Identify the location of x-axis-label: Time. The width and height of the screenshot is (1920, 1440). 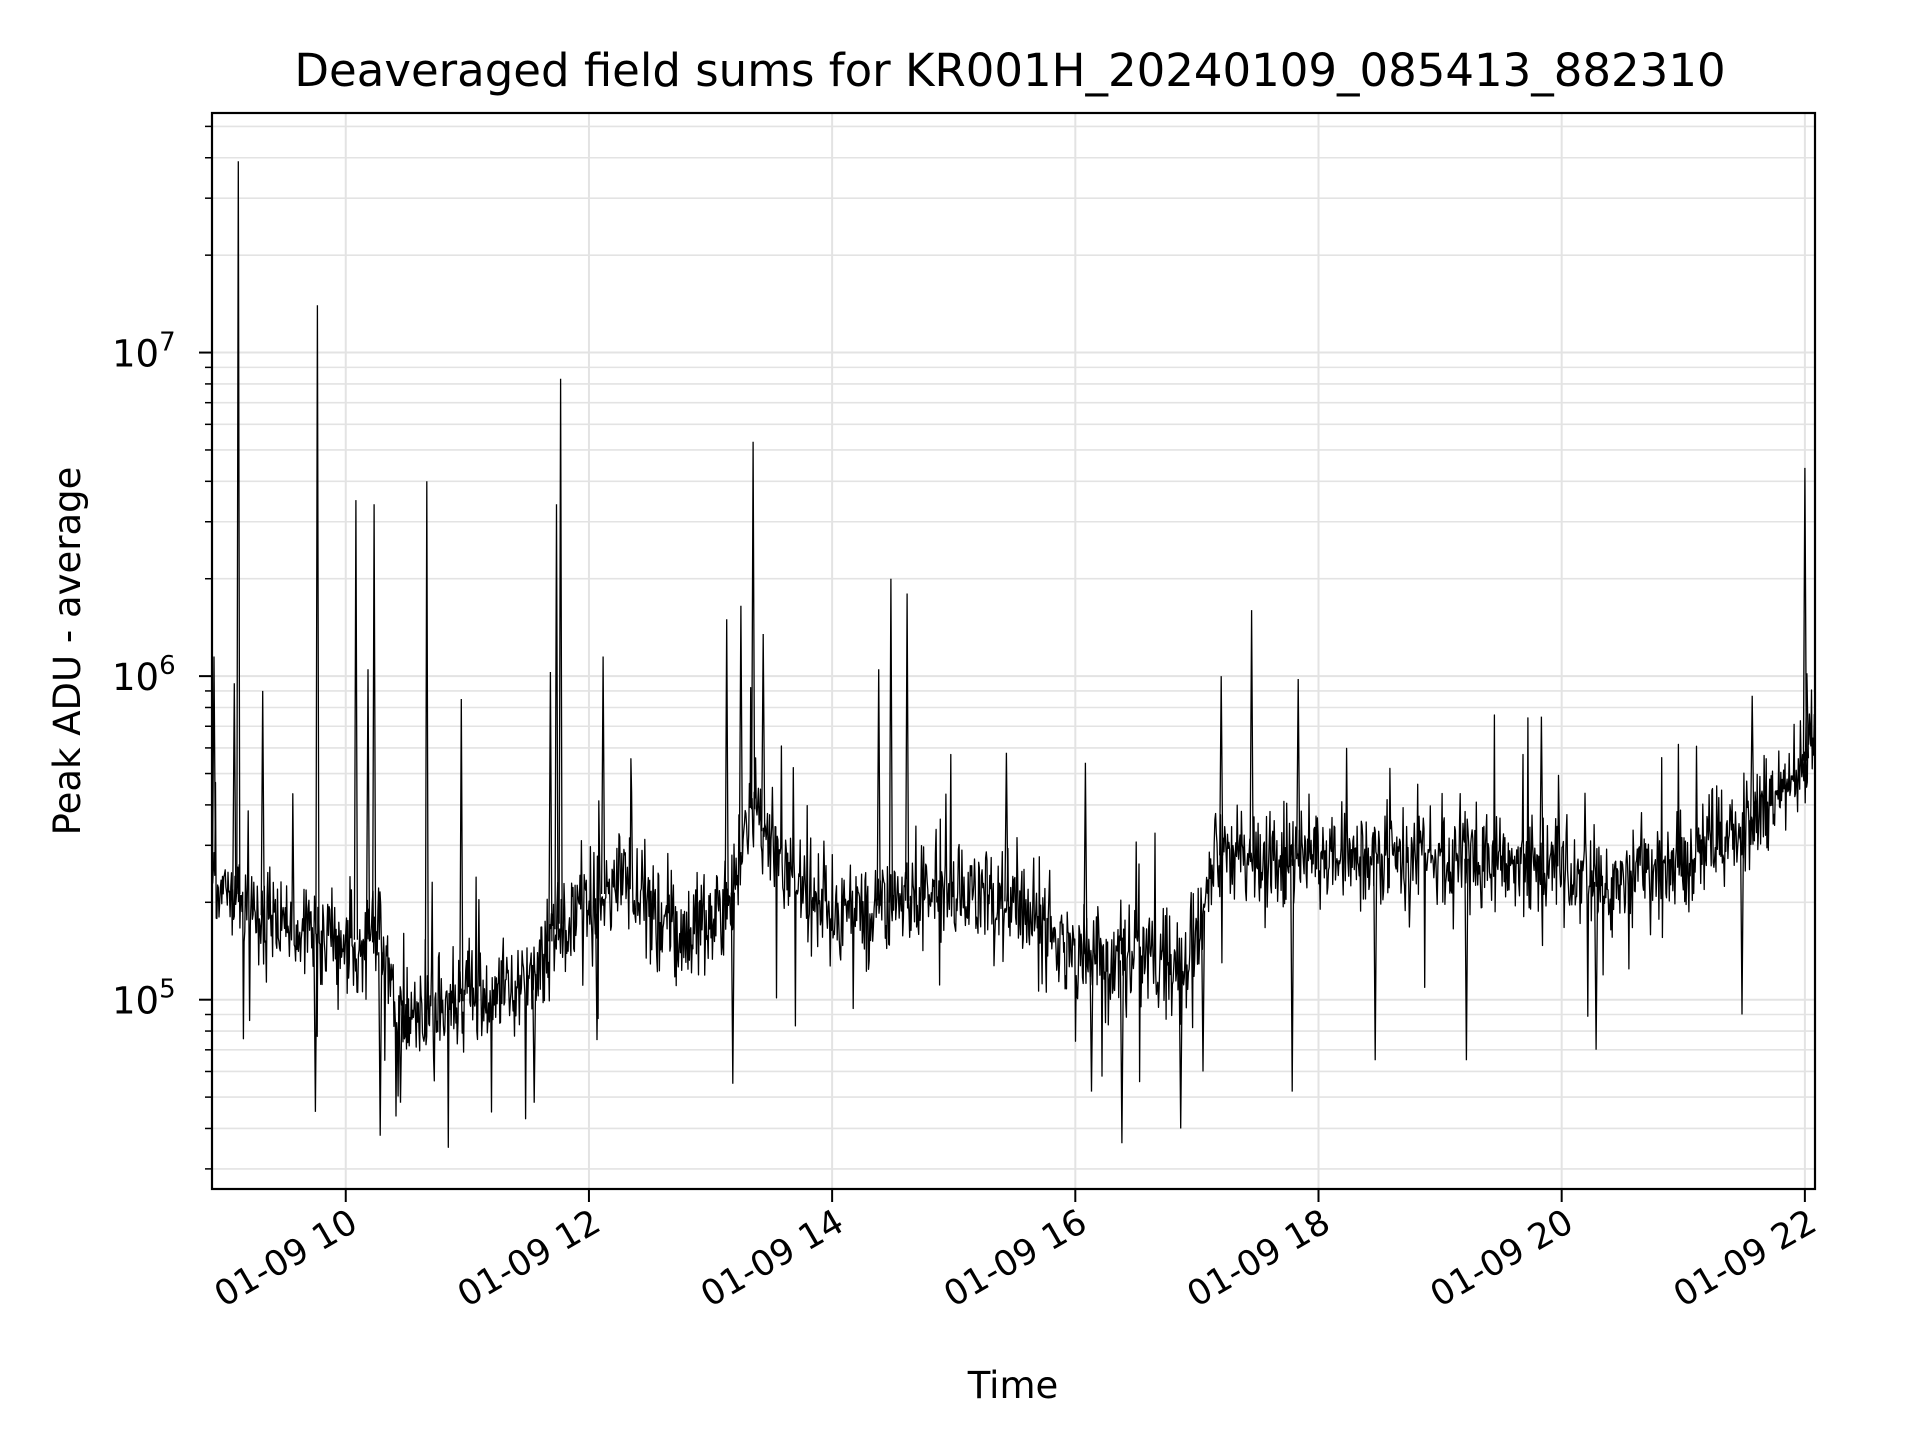
(1013, 1385).